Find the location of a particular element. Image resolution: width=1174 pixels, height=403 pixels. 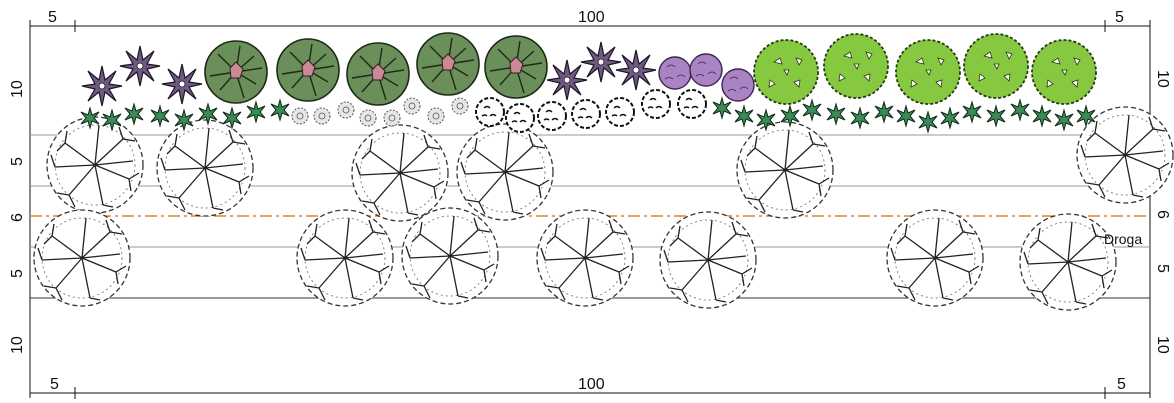

bottom-center-dimension: 100 is located at coordinates (591, 384).